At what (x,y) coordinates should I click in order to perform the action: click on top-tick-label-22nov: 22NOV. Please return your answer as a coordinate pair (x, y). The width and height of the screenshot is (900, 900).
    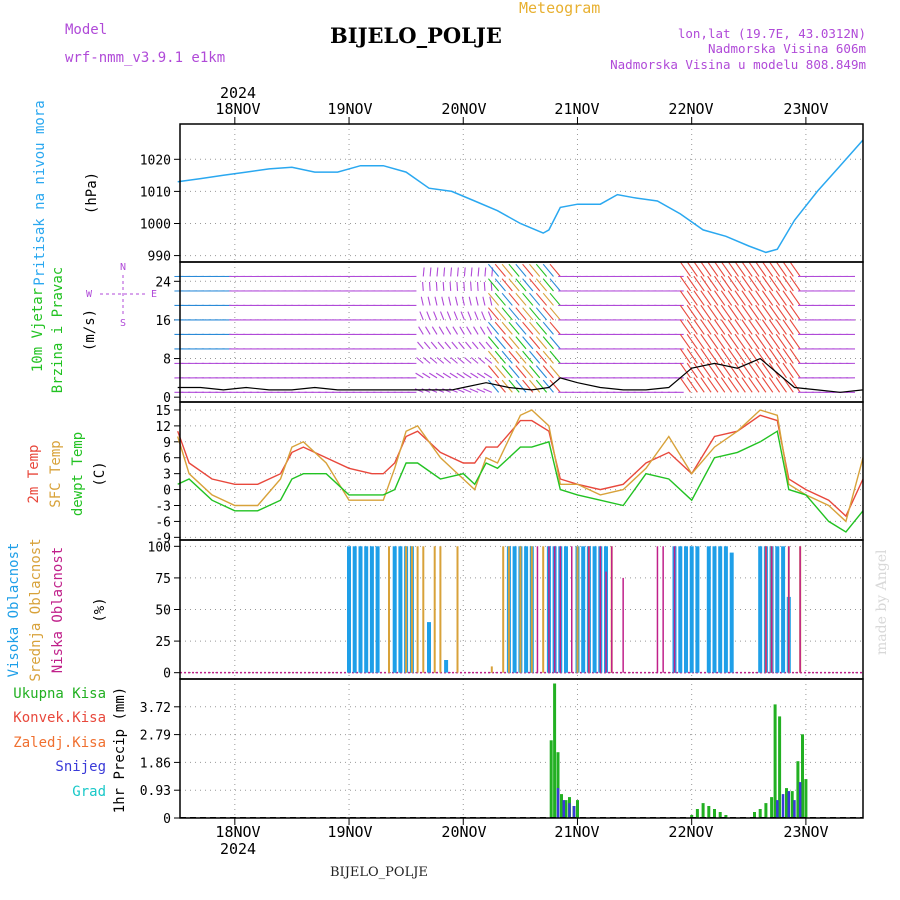
    Looking at the image, I should click on (690, 109).